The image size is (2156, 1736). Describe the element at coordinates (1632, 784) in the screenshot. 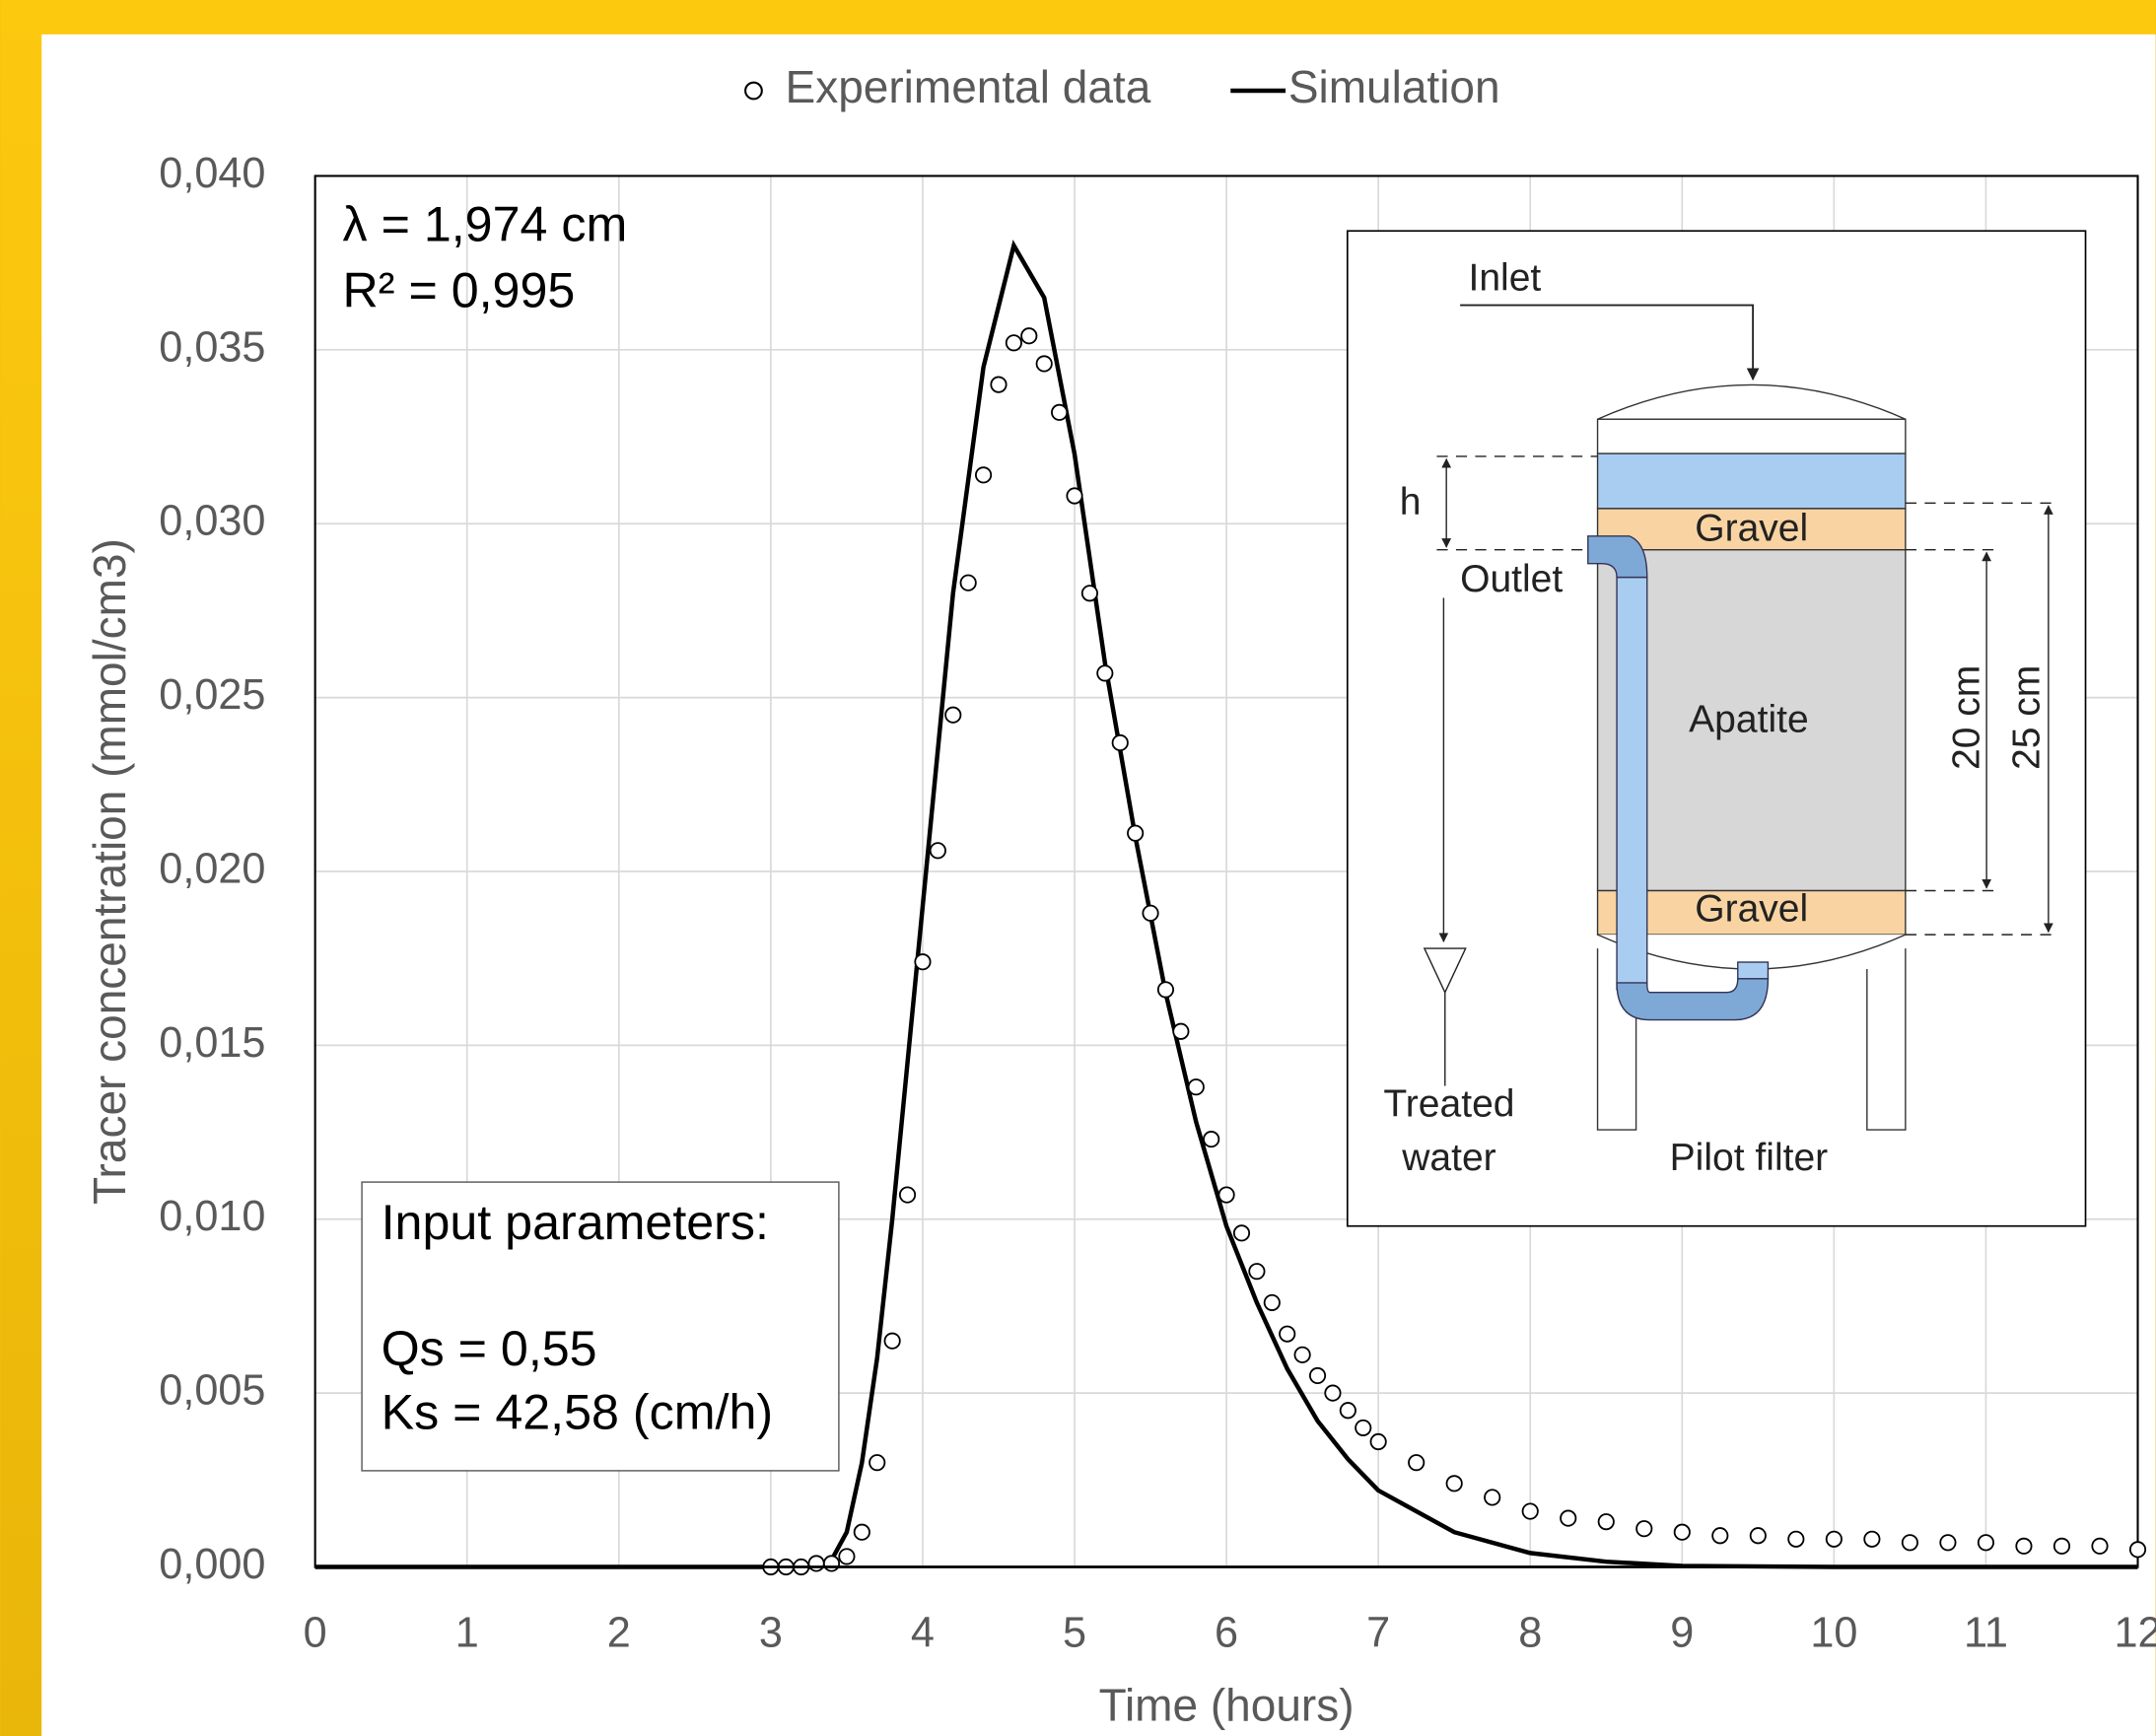

I see `pipe` at that location.